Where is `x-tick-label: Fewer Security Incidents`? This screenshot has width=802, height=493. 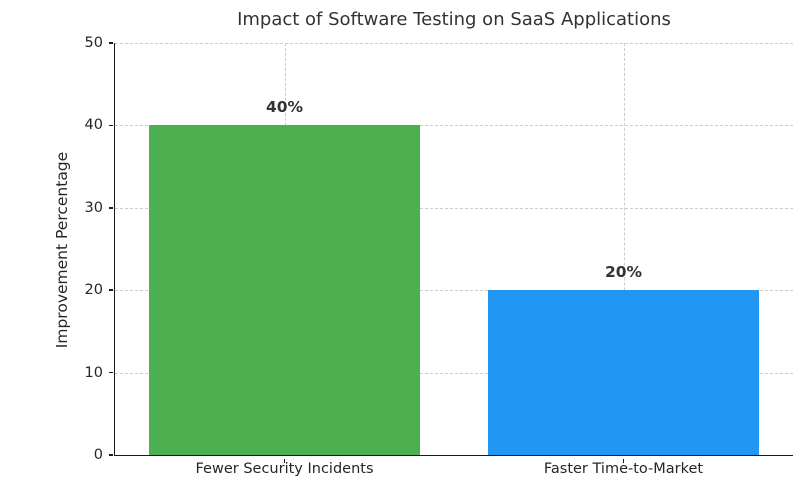
x-tick-label: Fewer Security Incidents is located at coordinates (284, 469).